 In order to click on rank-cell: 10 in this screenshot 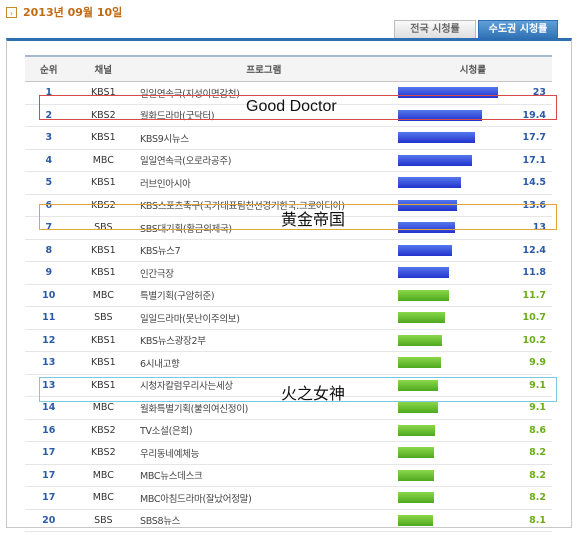, I will do `click(49, 295)`.